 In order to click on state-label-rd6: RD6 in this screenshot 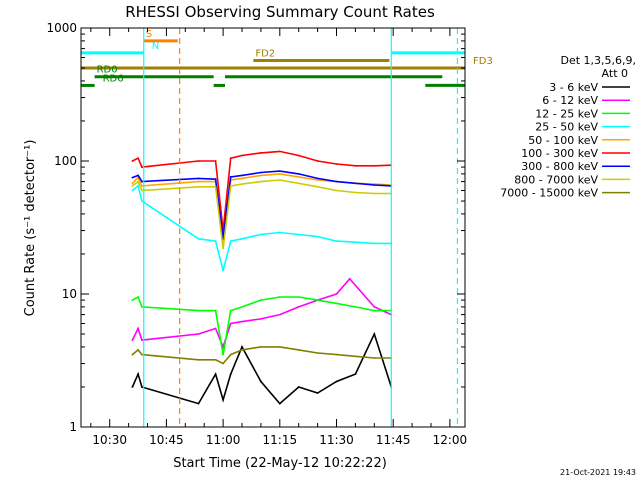, I will do `click(113, 78)`.